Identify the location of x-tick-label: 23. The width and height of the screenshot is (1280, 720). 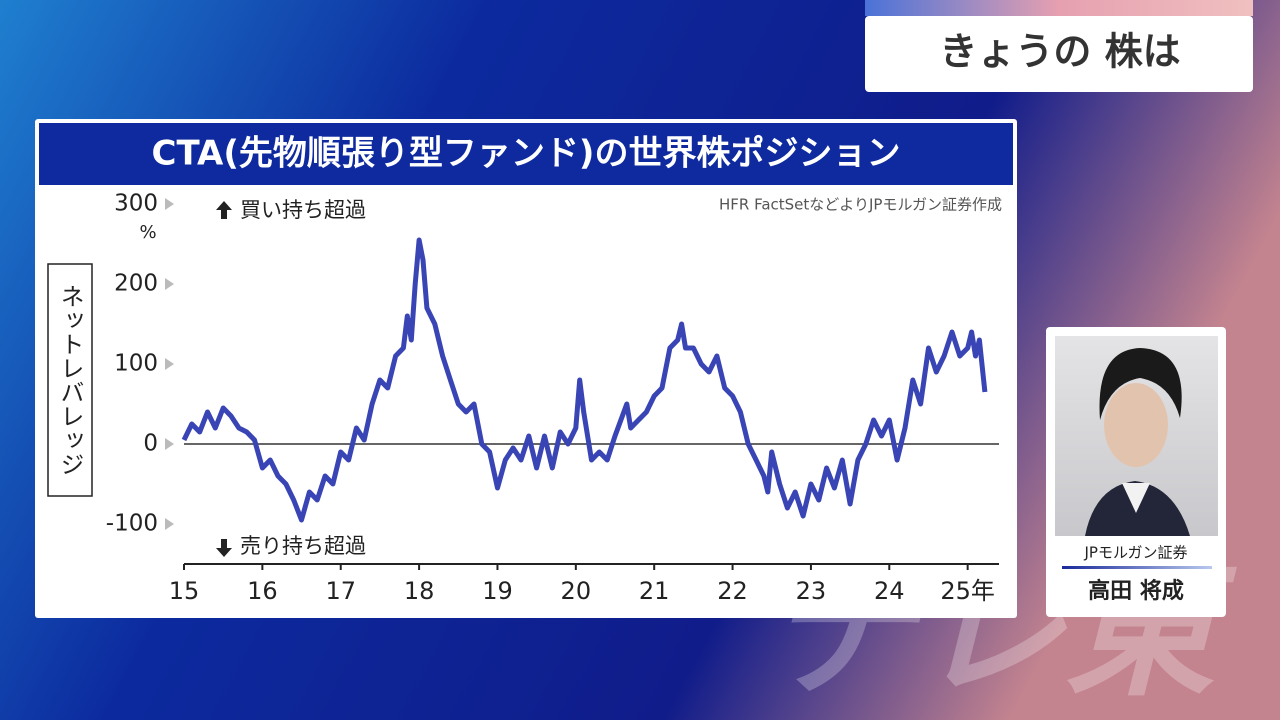
(811, 591).